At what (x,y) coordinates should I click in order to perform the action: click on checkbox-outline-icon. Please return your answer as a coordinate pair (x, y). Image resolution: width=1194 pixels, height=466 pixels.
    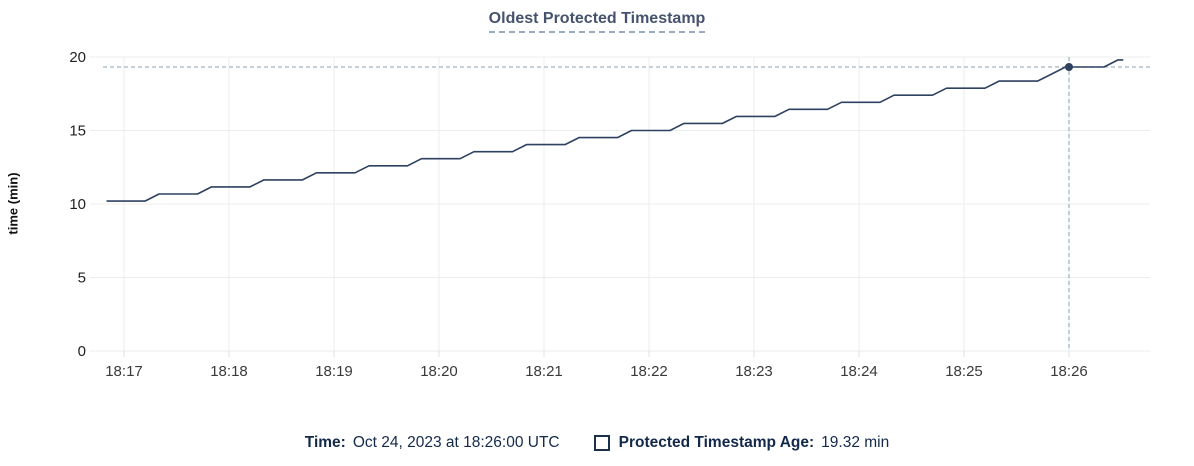
    Looking at the image, I should click on (601, 443).